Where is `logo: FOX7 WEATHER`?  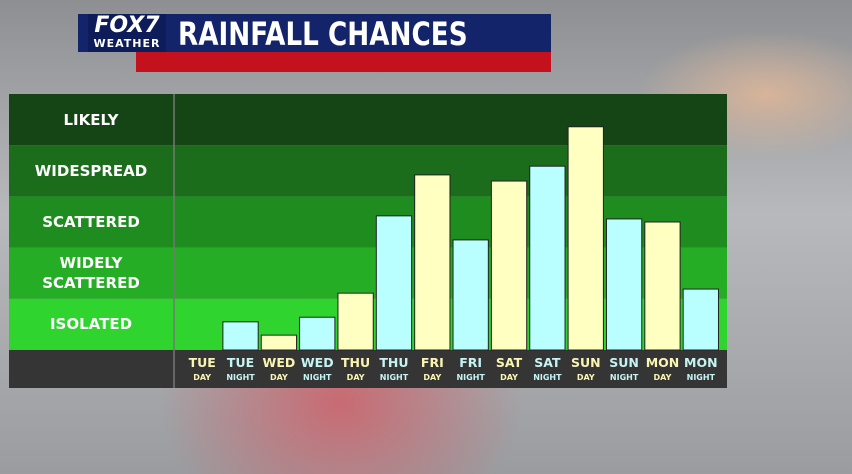
logo: FOX7 WEATHER is located at coordinates (127, 33).